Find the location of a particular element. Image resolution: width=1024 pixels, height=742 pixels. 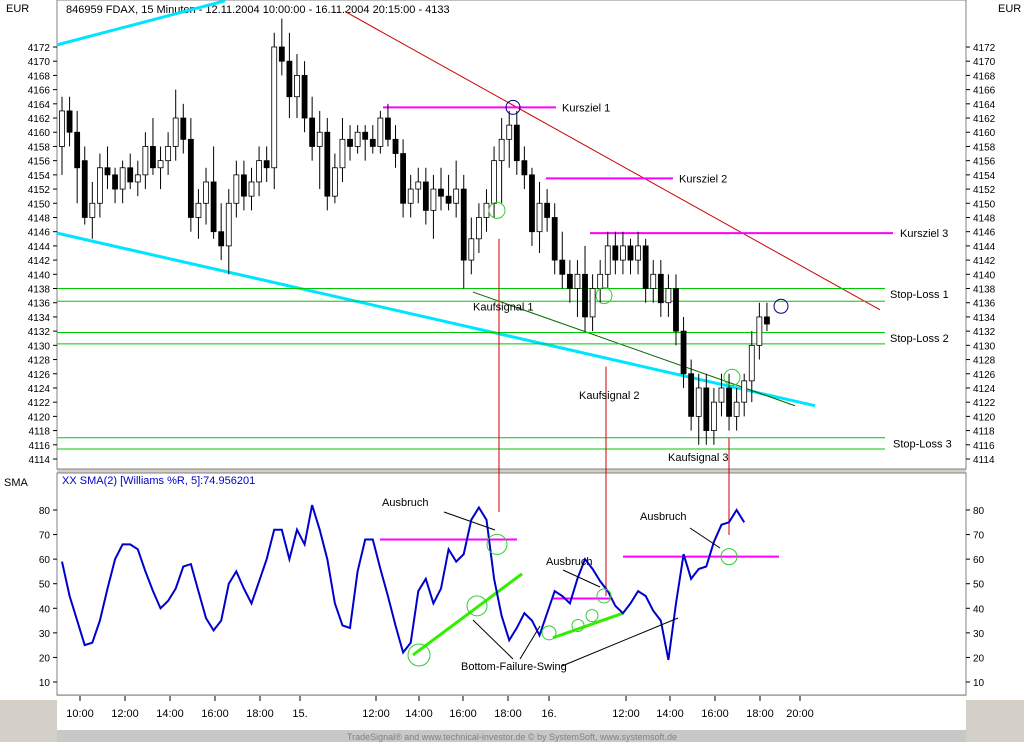

y-tick-label-left: 4138 is located at coordinates (39, 290).